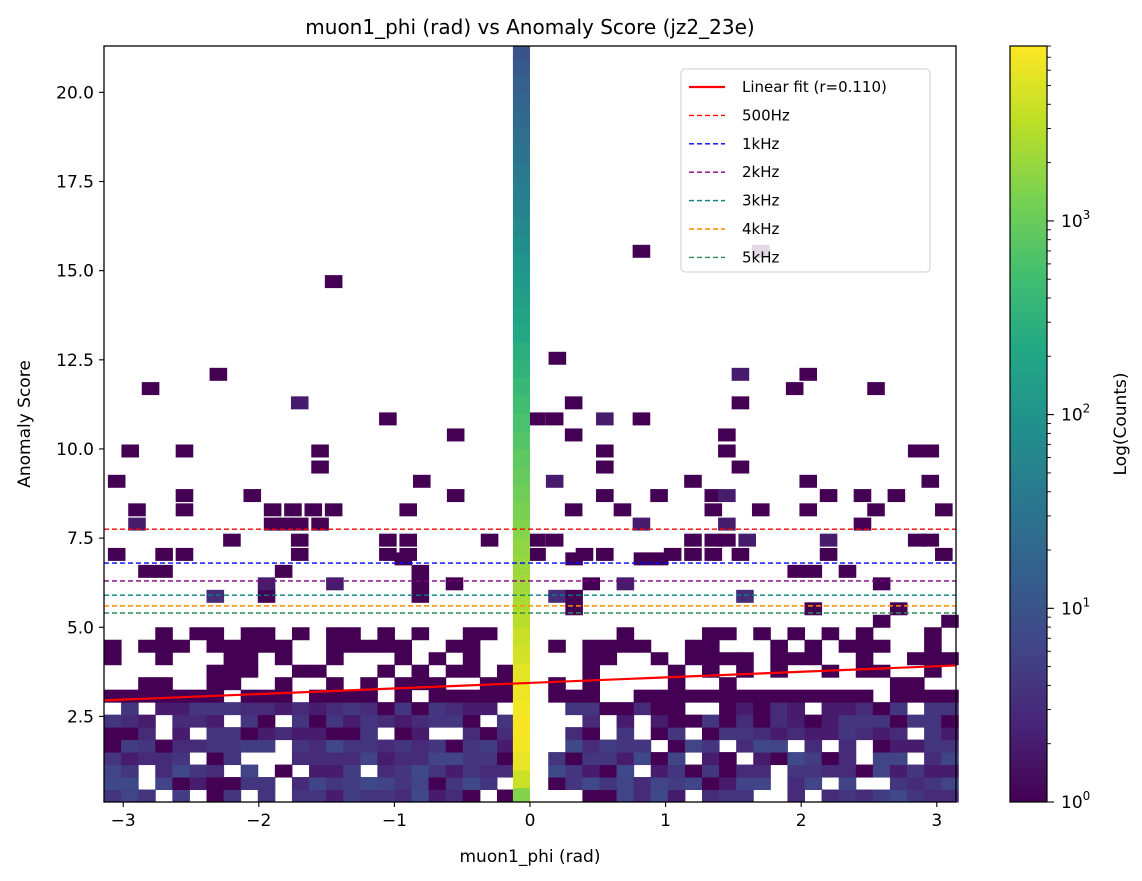 This screenshot has height=881, width=1142. I want to click on colorbar-ticks: 100 101 102 103, so click(1068, 429).